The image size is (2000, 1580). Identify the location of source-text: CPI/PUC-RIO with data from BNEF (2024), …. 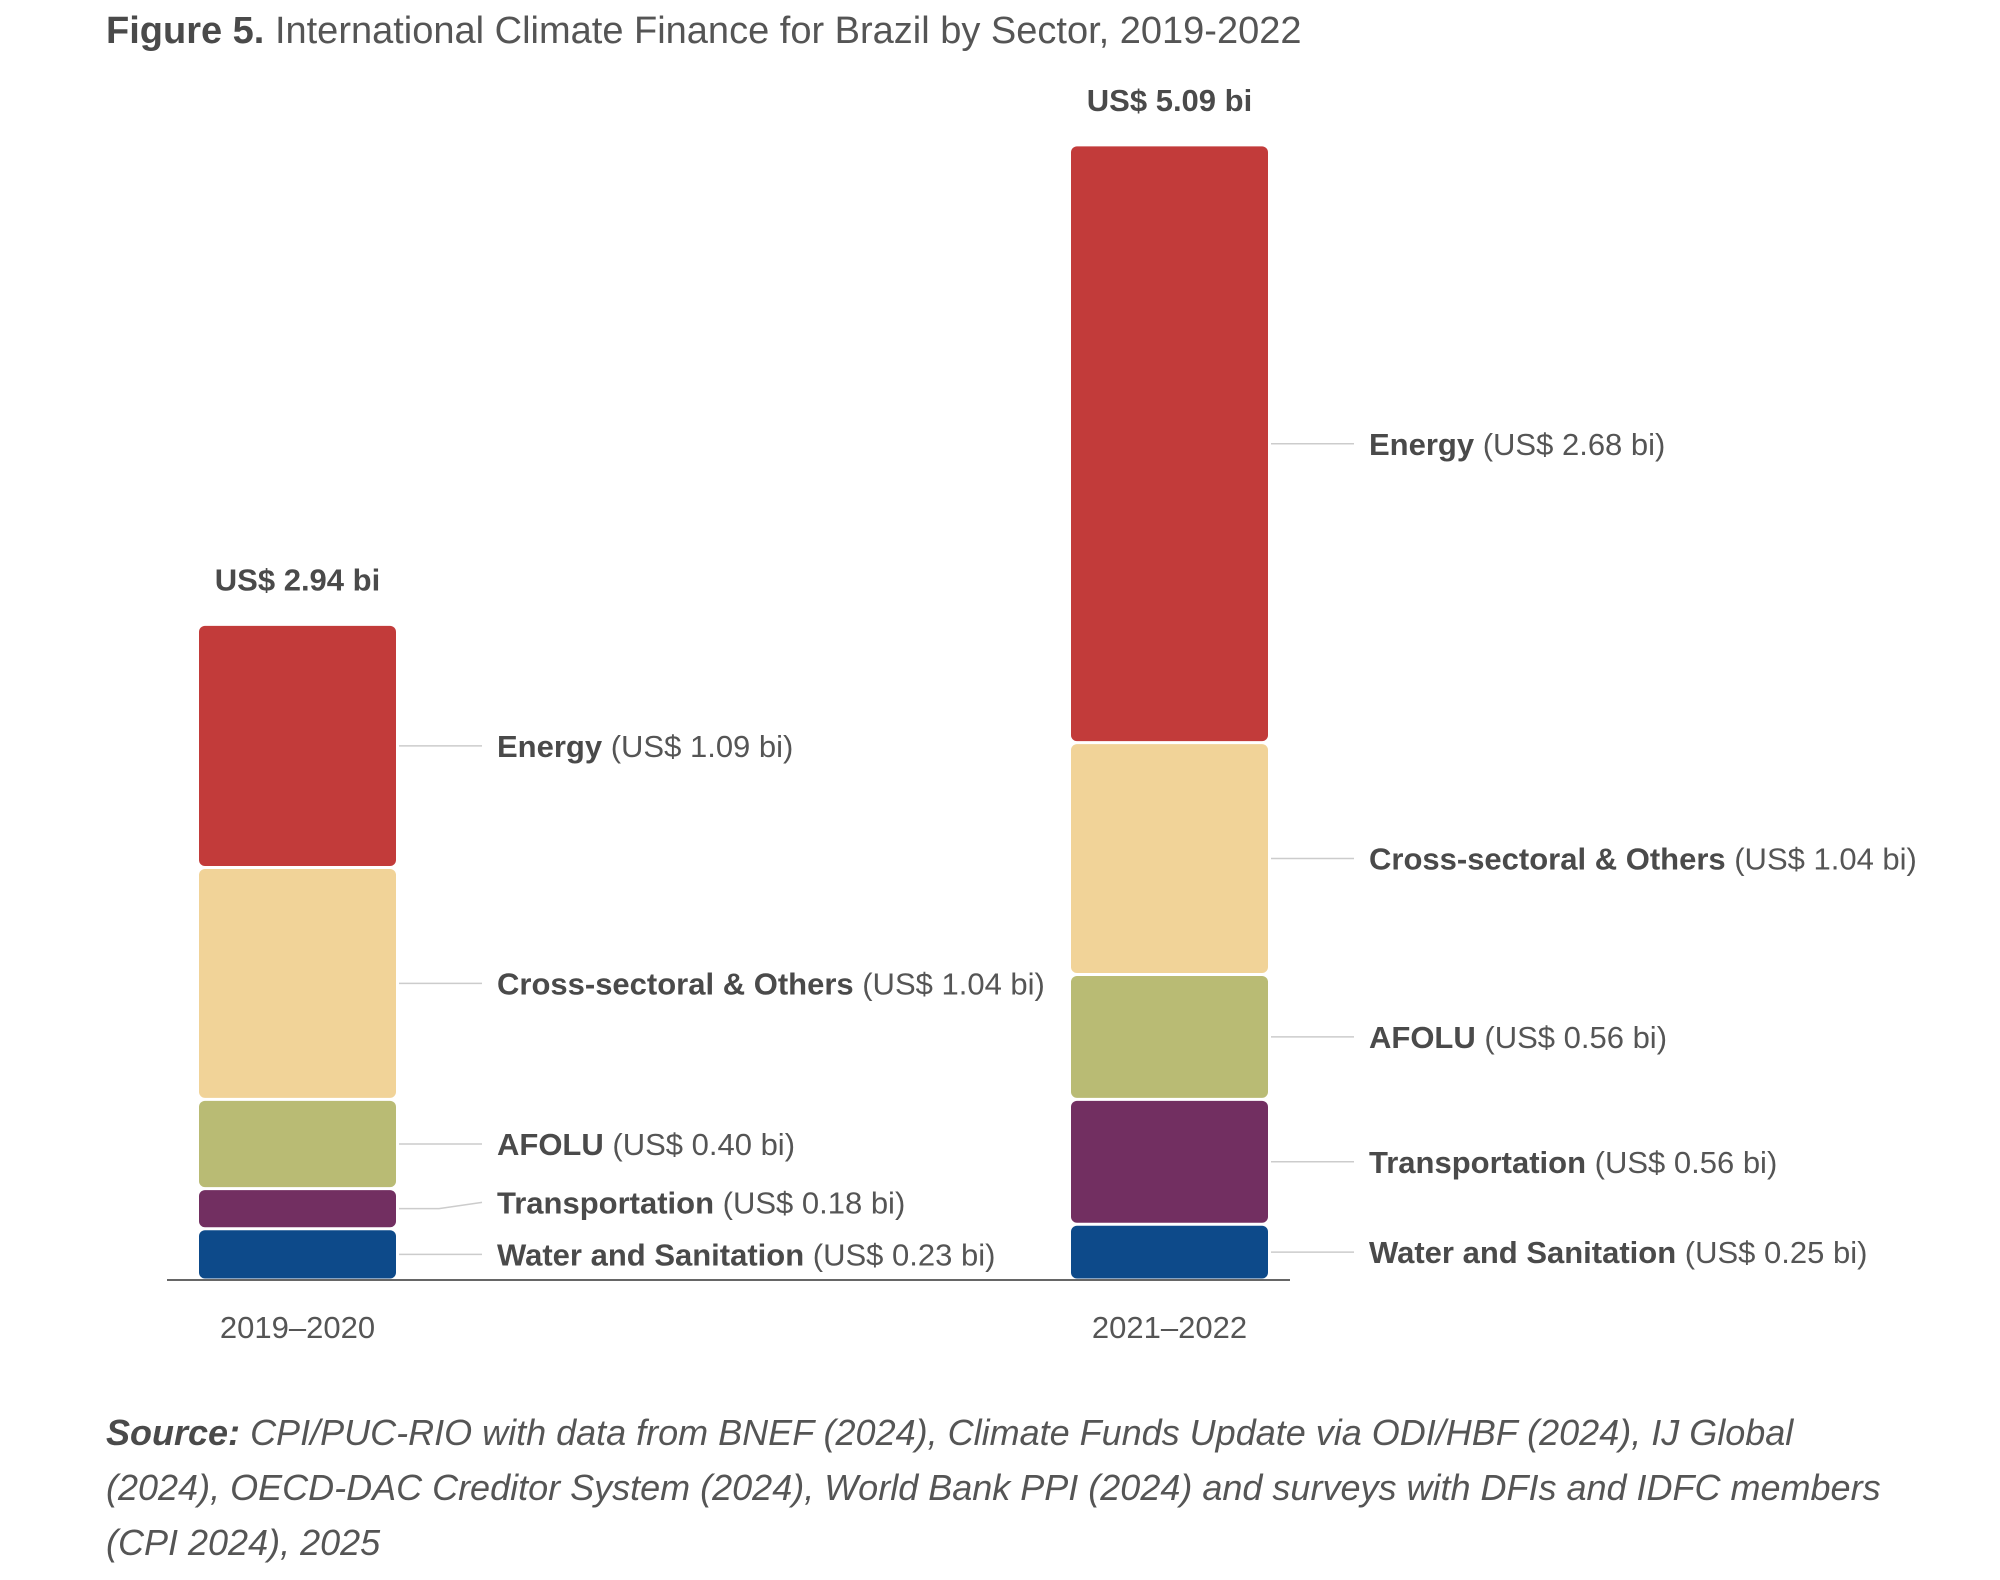
(993, 1487).